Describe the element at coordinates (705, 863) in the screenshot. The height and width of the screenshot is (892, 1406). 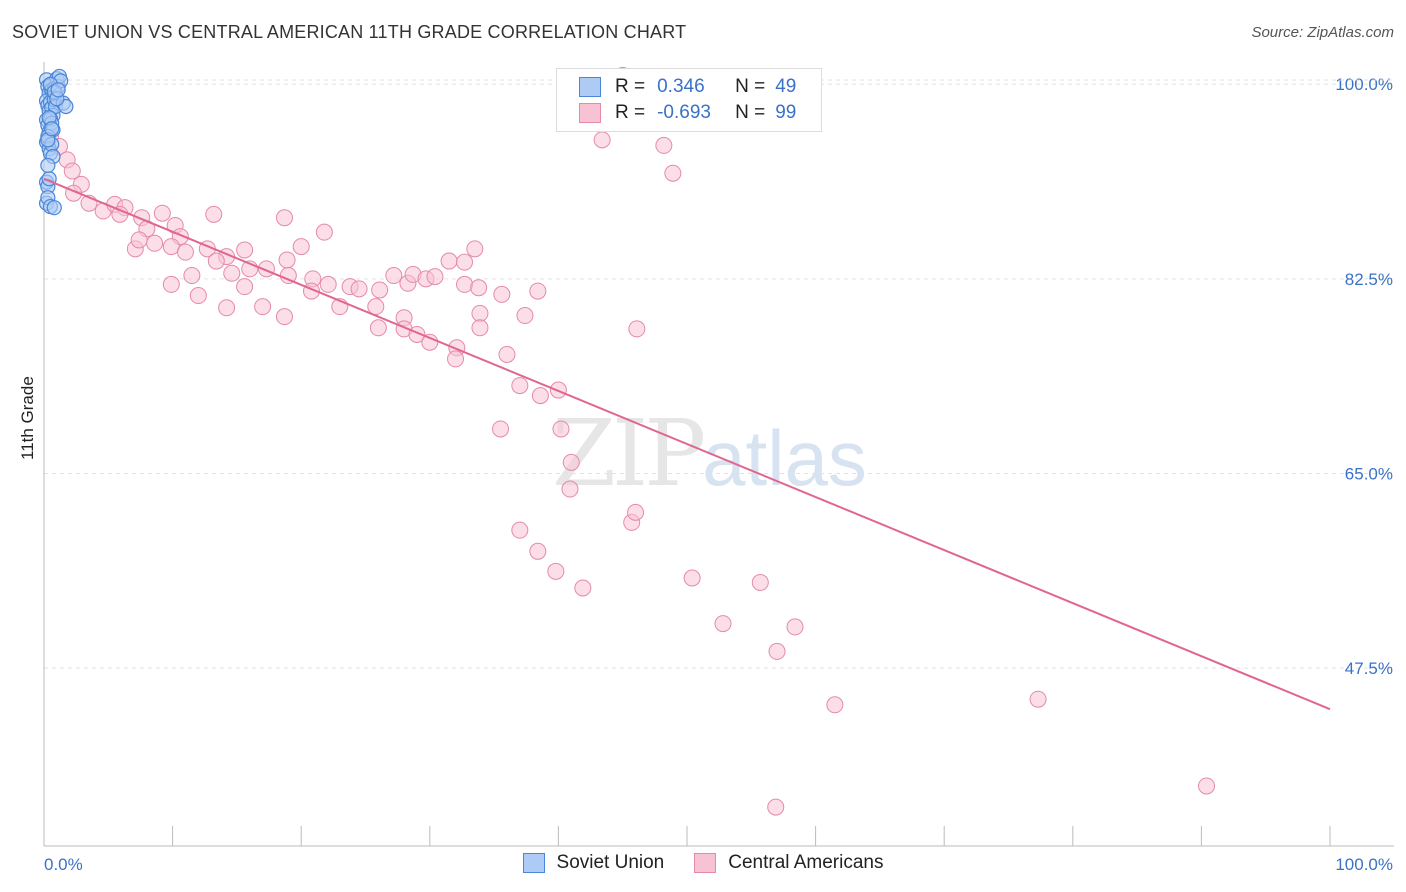
I see `central-legend-swatch` at that location.